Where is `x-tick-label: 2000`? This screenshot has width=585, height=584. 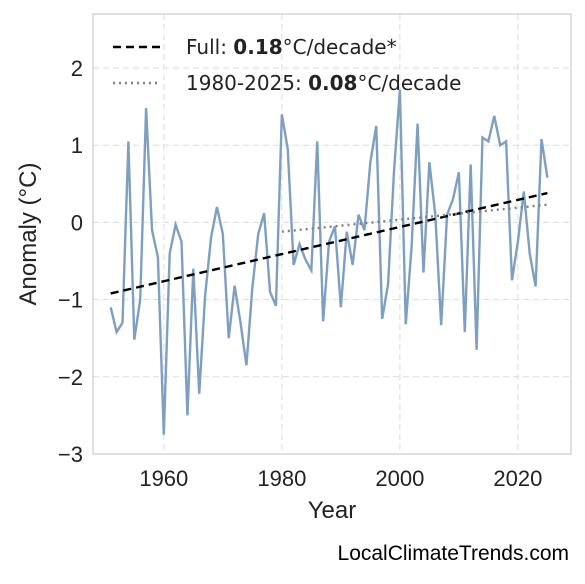 x-tick-label: 2000 is located at coordinates (399, 478).